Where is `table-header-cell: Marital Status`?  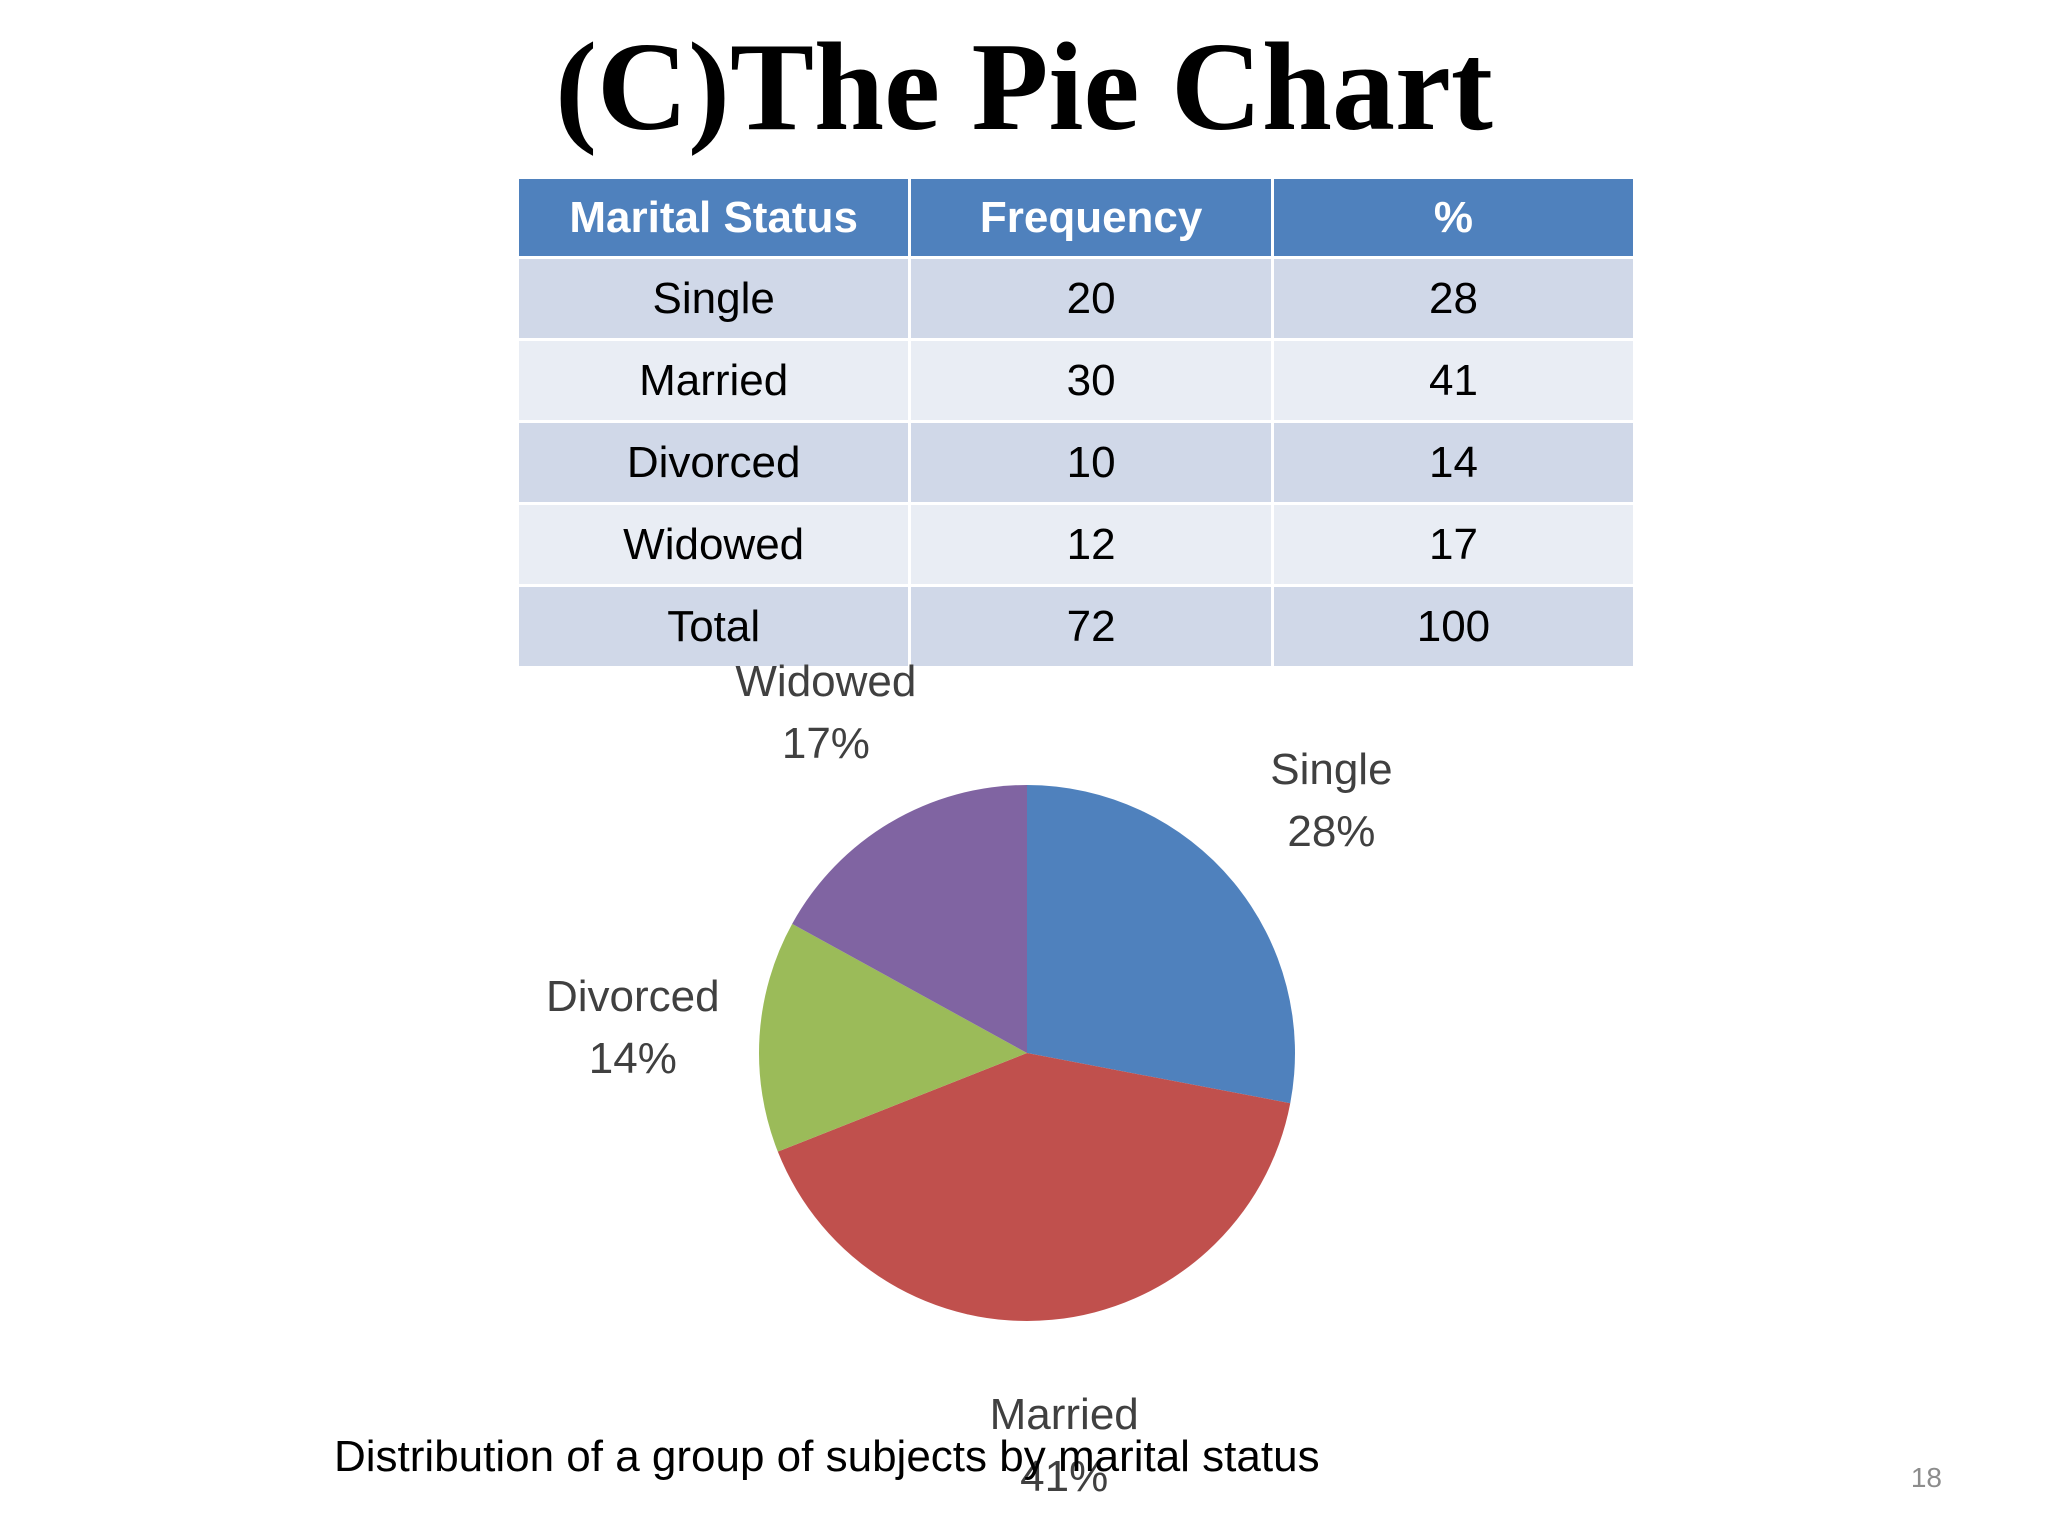 table-header-cell: Marital Status is located at coordinates (714, 217).